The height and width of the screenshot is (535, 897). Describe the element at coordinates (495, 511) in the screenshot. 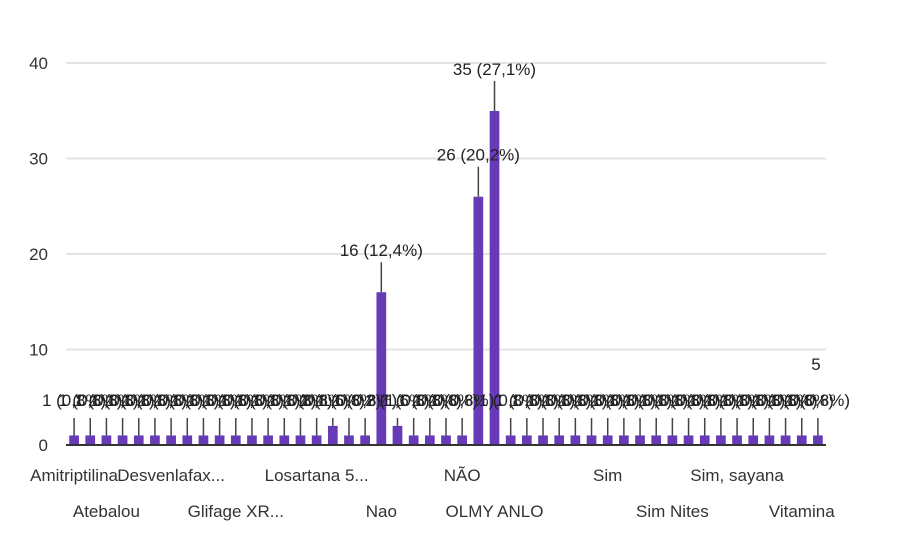

I see `x-tick-label: OLMY ANLO` at that location.